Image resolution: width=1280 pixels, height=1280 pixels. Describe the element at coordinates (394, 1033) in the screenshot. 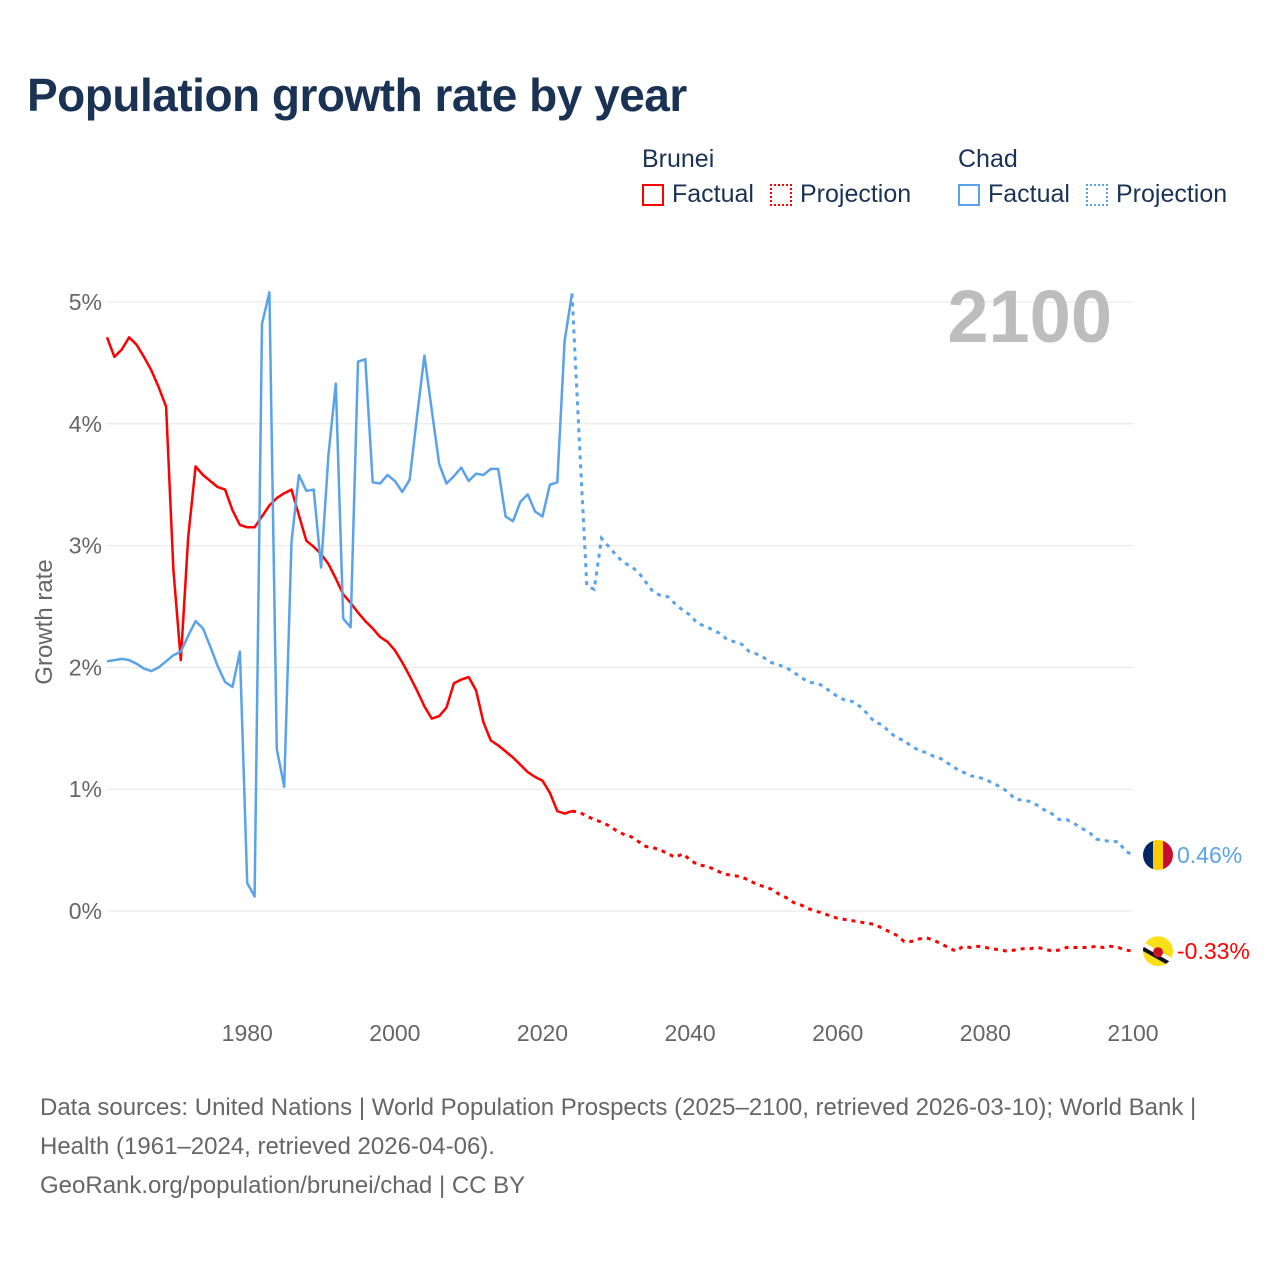

I see `x-tick-label: 2000` at that location.